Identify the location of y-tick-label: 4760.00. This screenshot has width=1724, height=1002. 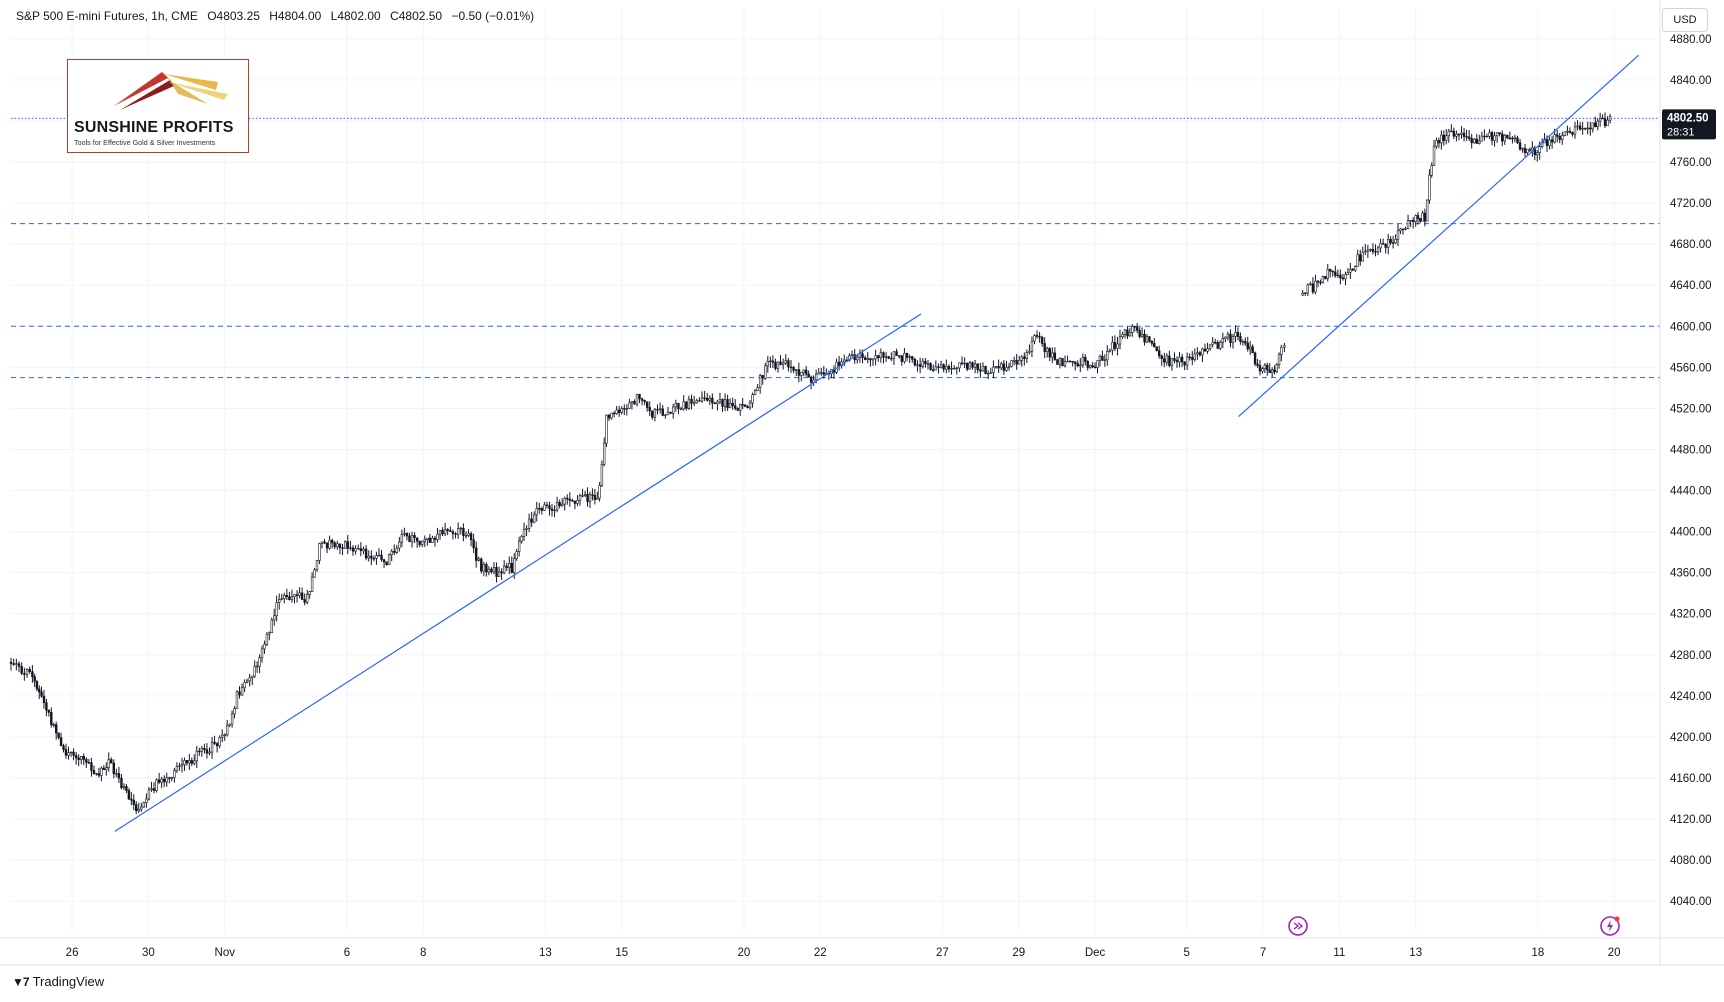
(1691, 163).